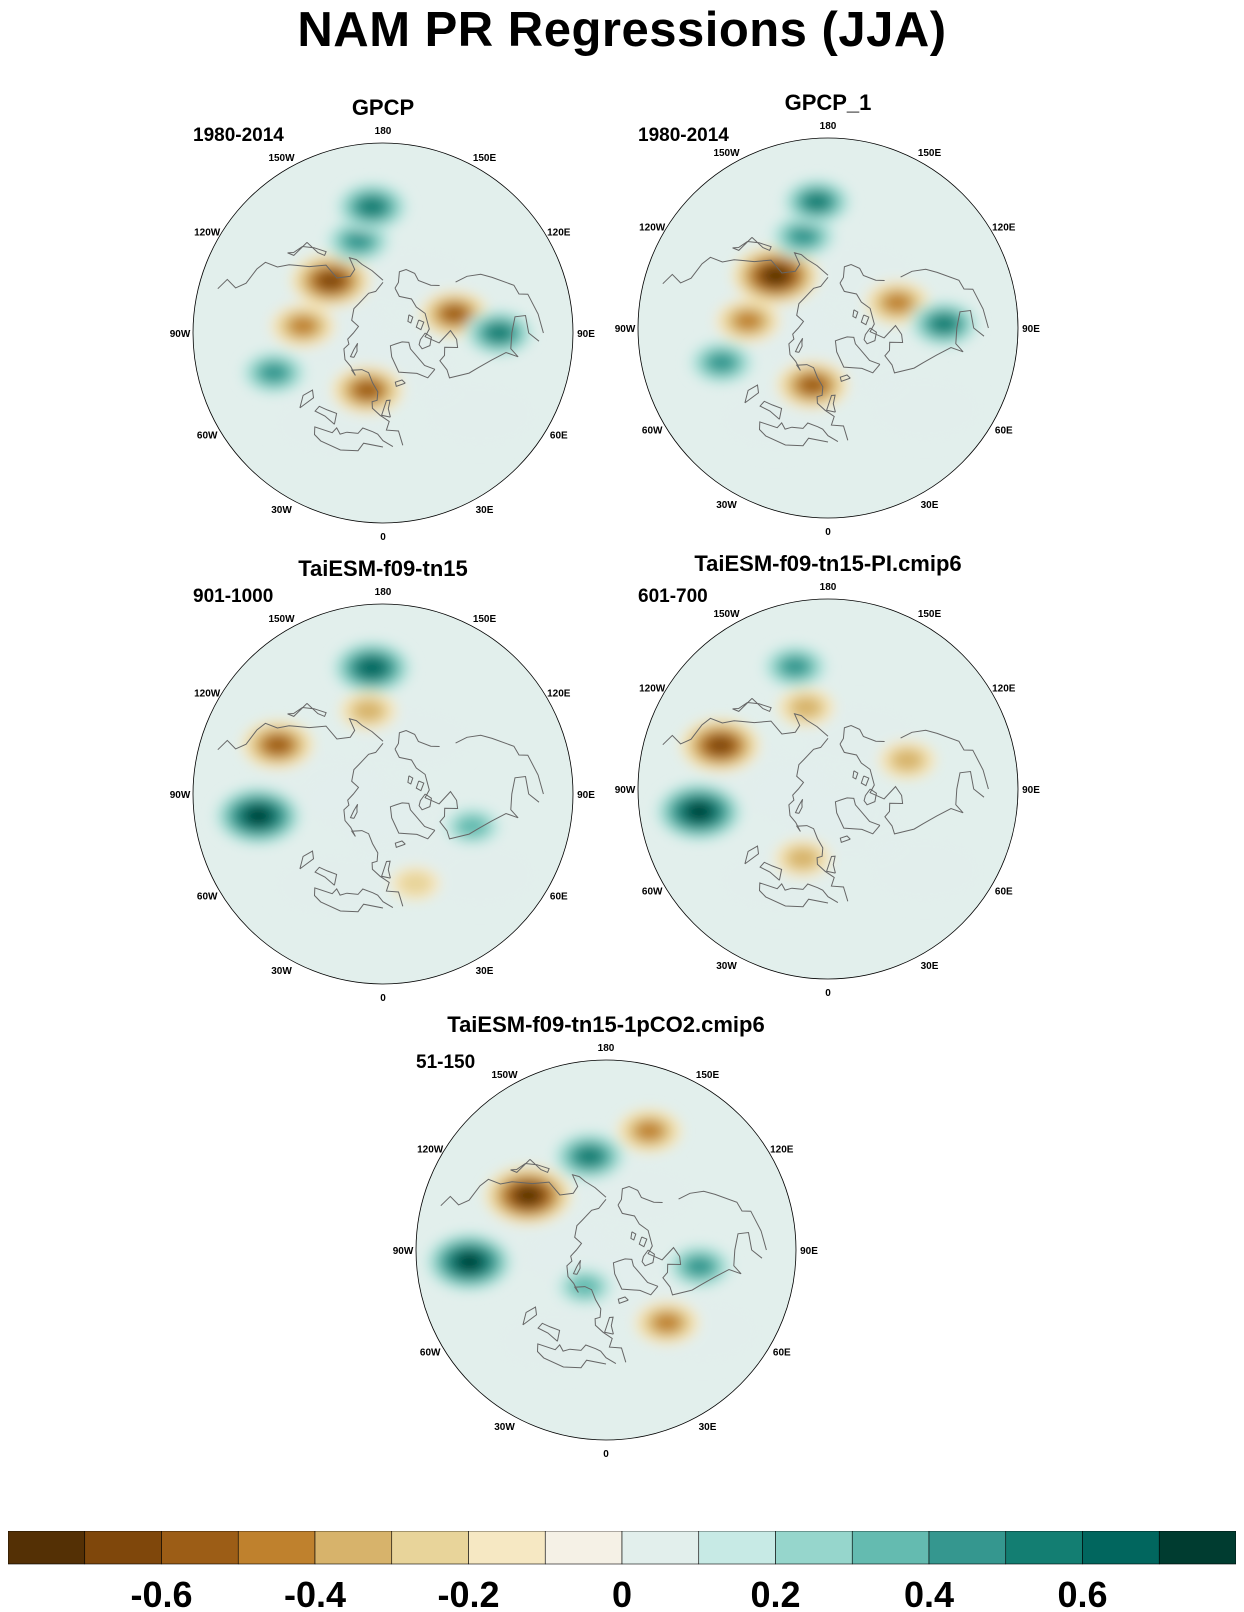 The height and width of the screenshot is (1612, 1244). I want to click on longitude-label: 180, so click(828, 587).